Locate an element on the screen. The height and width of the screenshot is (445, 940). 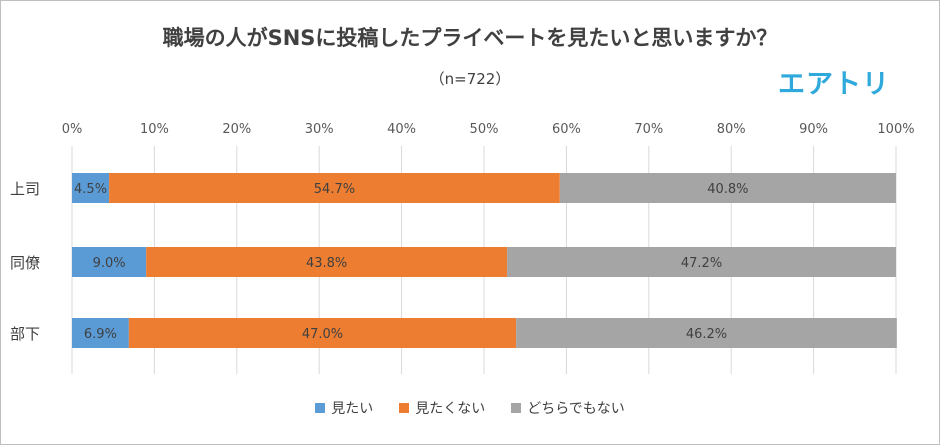
x-tick-label: 20% is located at coordinates (236, 129).